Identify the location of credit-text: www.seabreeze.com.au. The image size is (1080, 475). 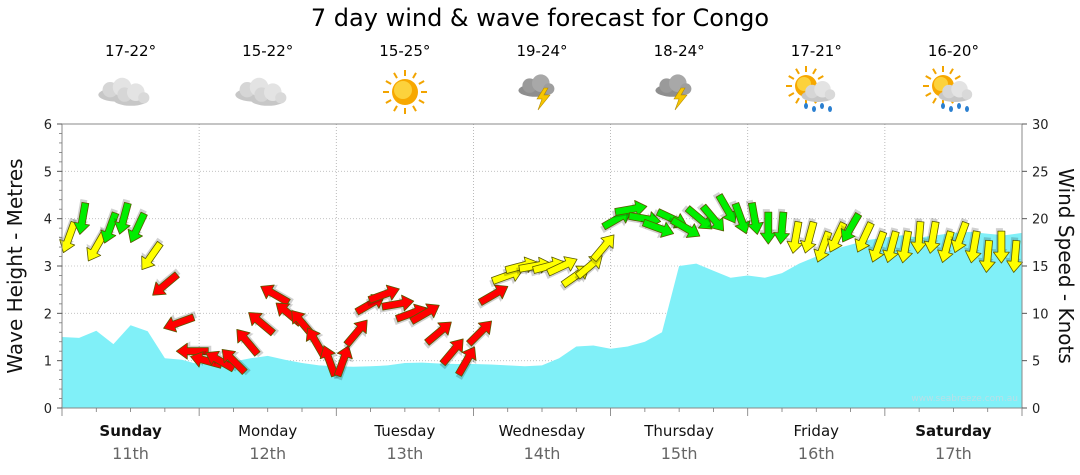
(964, 399).